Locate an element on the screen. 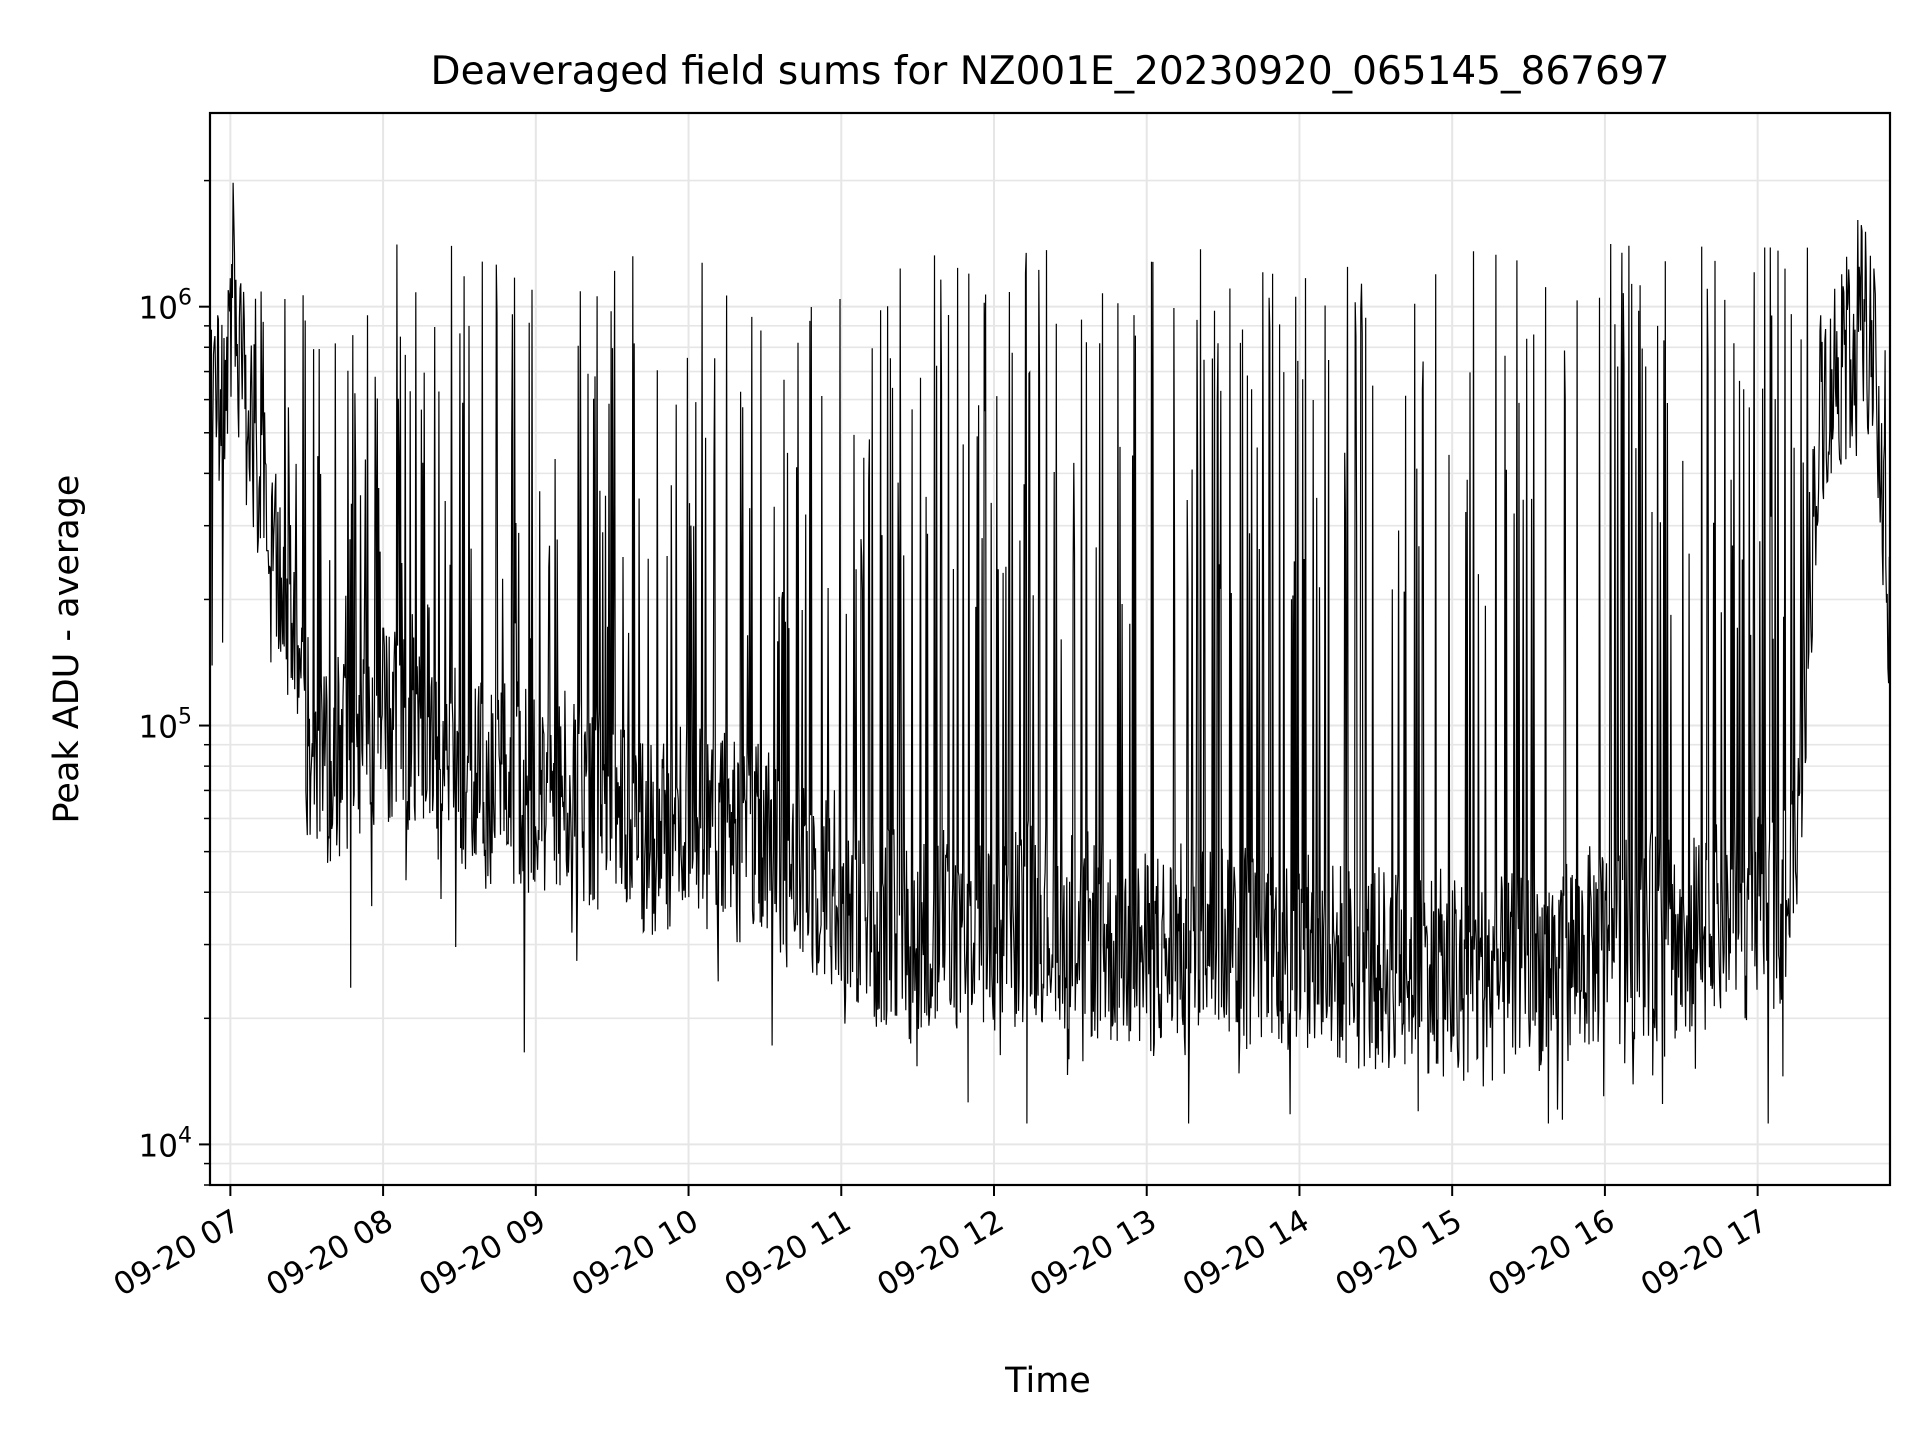 This screenshot has width=1920, height=1440. y-axis-title: Peak ADU - average is located at coordinates (67, 649).